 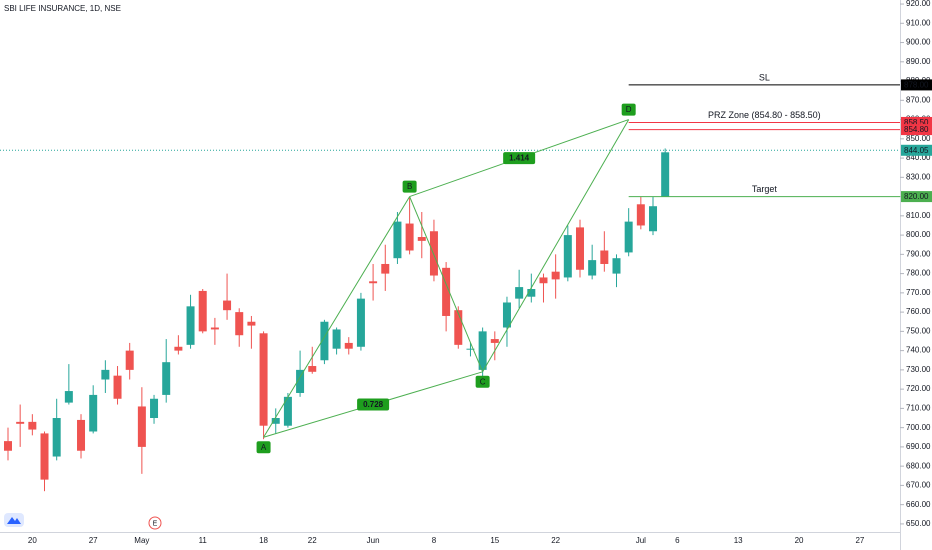 What do you see at coordinates (918, 42) in the screenshot?
I see `y-tick-label: 900.00` at bounding box center [918, 42].